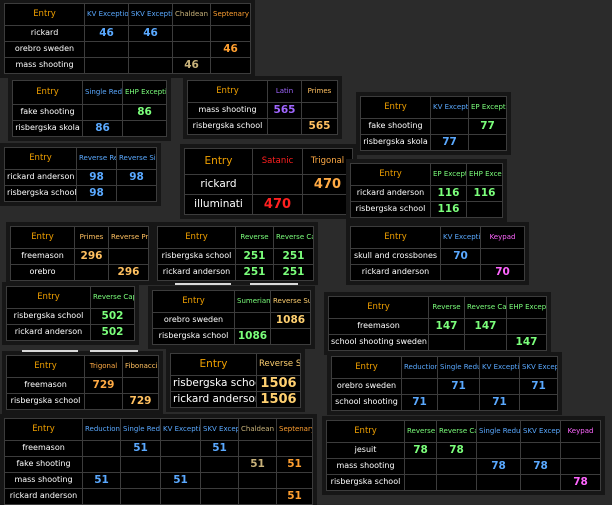 The width and height of the screenshot is (612, 505). I want to click on table-row: orebro 296, so click(79, 272).